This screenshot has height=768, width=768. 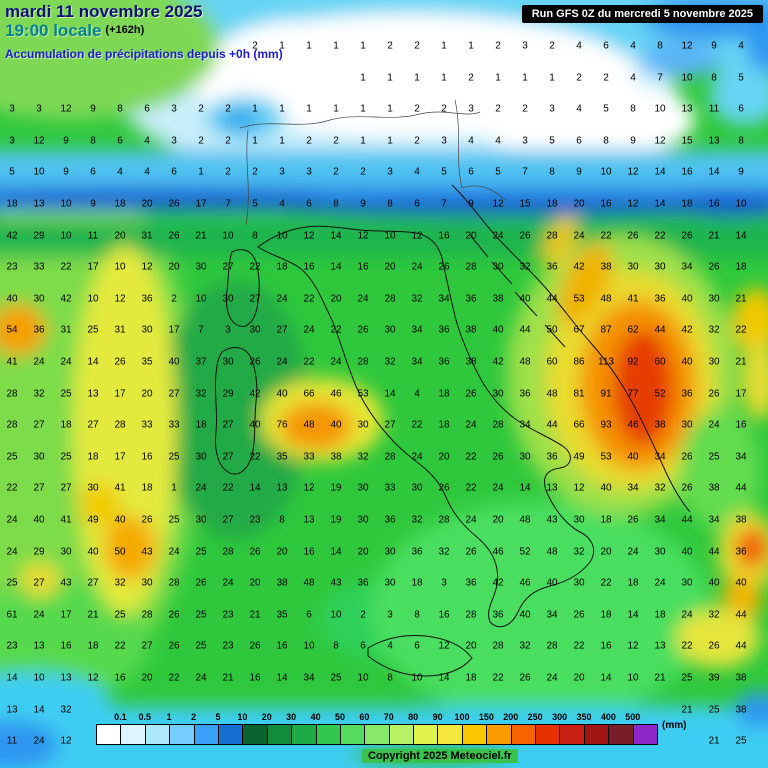 What do you see at coordinates (12, 172) in the screenshot?
I see `precip-value: 5` at bounding box center [12, 172].